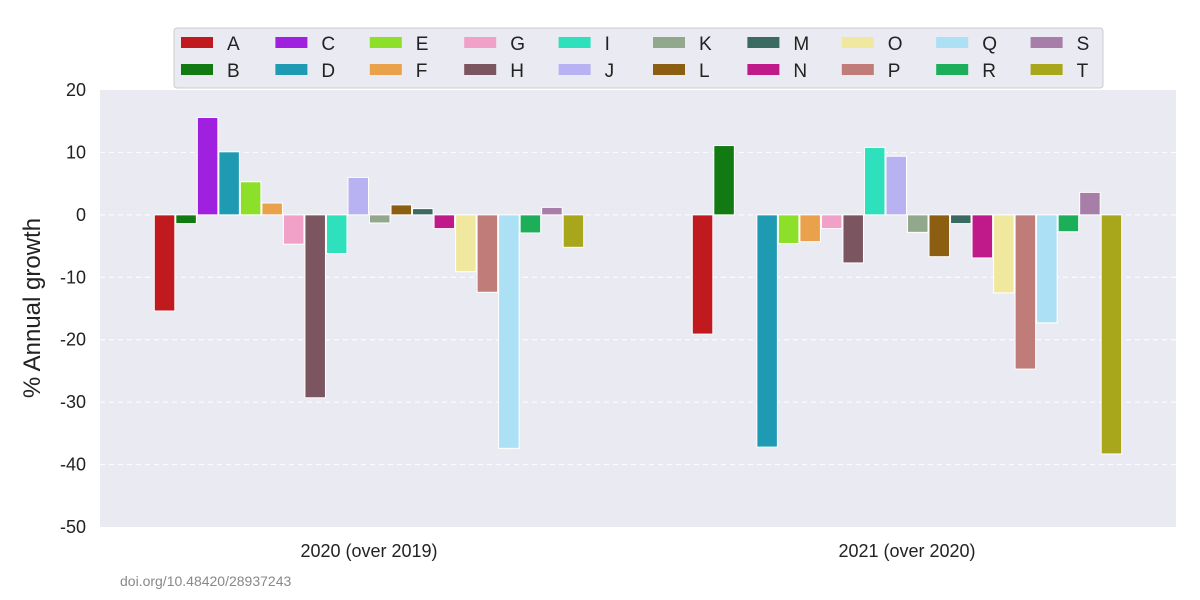 The height and width of the screenshot is (600, 1200). What do you see at coordinates (763, 69) in the screenshot?
I see `legend-swatch-N` at bounding box center [763, 69].